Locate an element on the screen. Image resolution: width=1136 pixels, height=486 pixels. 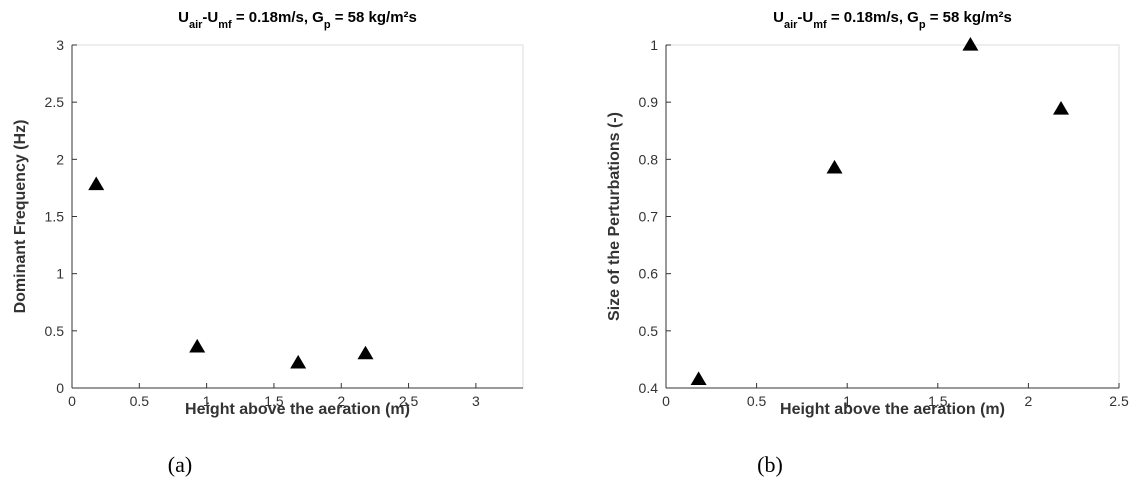
caption: (b) is located at coordinates (770, 464).